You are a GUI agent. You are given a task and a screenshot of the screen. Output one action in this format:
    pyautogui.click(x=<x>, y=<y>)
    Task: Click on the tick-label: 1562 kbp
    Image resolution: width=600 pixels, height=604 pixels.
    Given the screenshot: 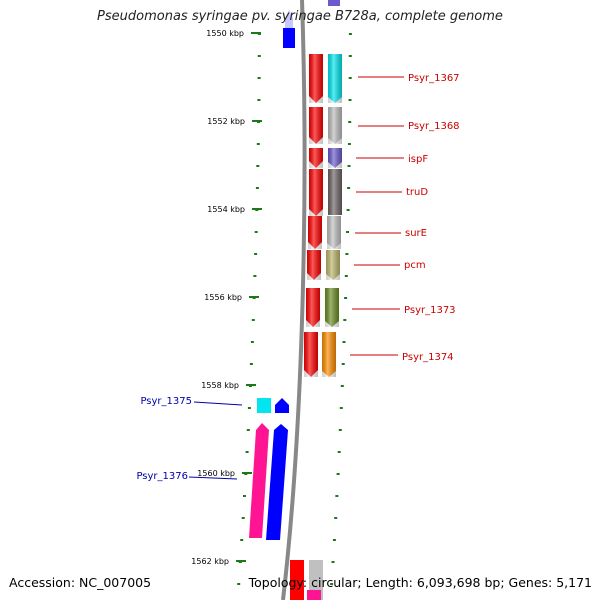 What is the action you would take?
    pyautogui.click(x=210, y=561)
    